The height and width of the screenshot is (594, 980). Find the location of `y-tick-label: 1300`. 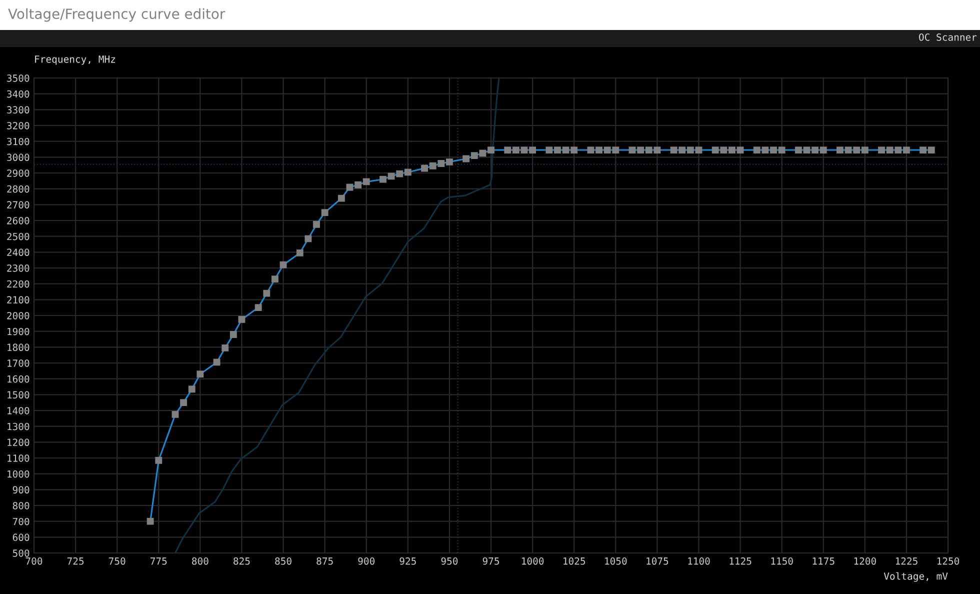

y-tick-label: 1300 is located at coordinates (19, 426).